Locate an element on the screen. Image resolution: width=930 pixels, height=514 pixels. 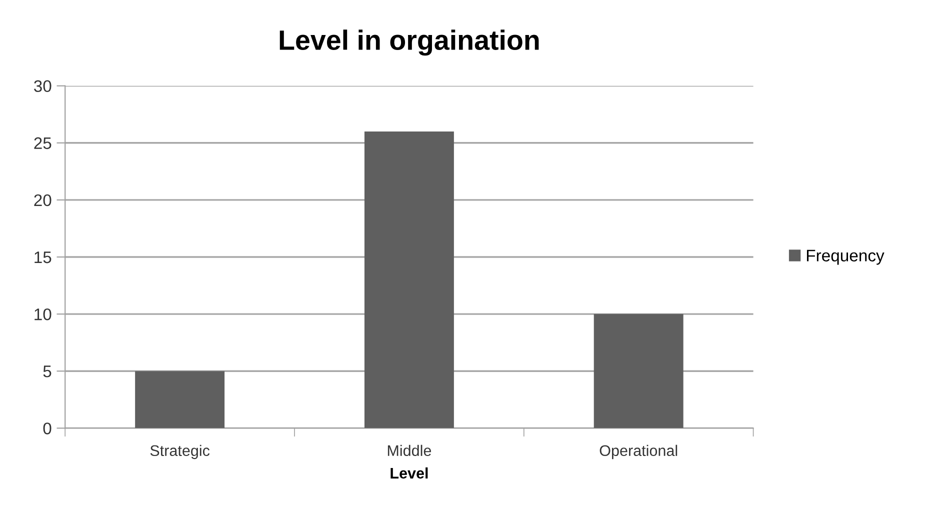
y-tick-label: 30 is located at coordinates (43, 86).